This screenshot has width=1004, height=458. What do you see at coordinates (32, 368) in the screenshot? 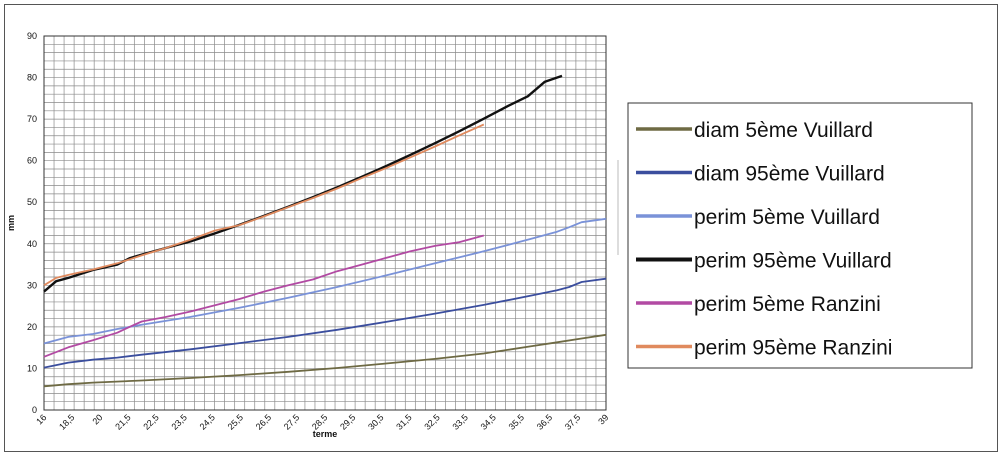
I see `y-tick-label: 10` at bounding box center [32, 368].